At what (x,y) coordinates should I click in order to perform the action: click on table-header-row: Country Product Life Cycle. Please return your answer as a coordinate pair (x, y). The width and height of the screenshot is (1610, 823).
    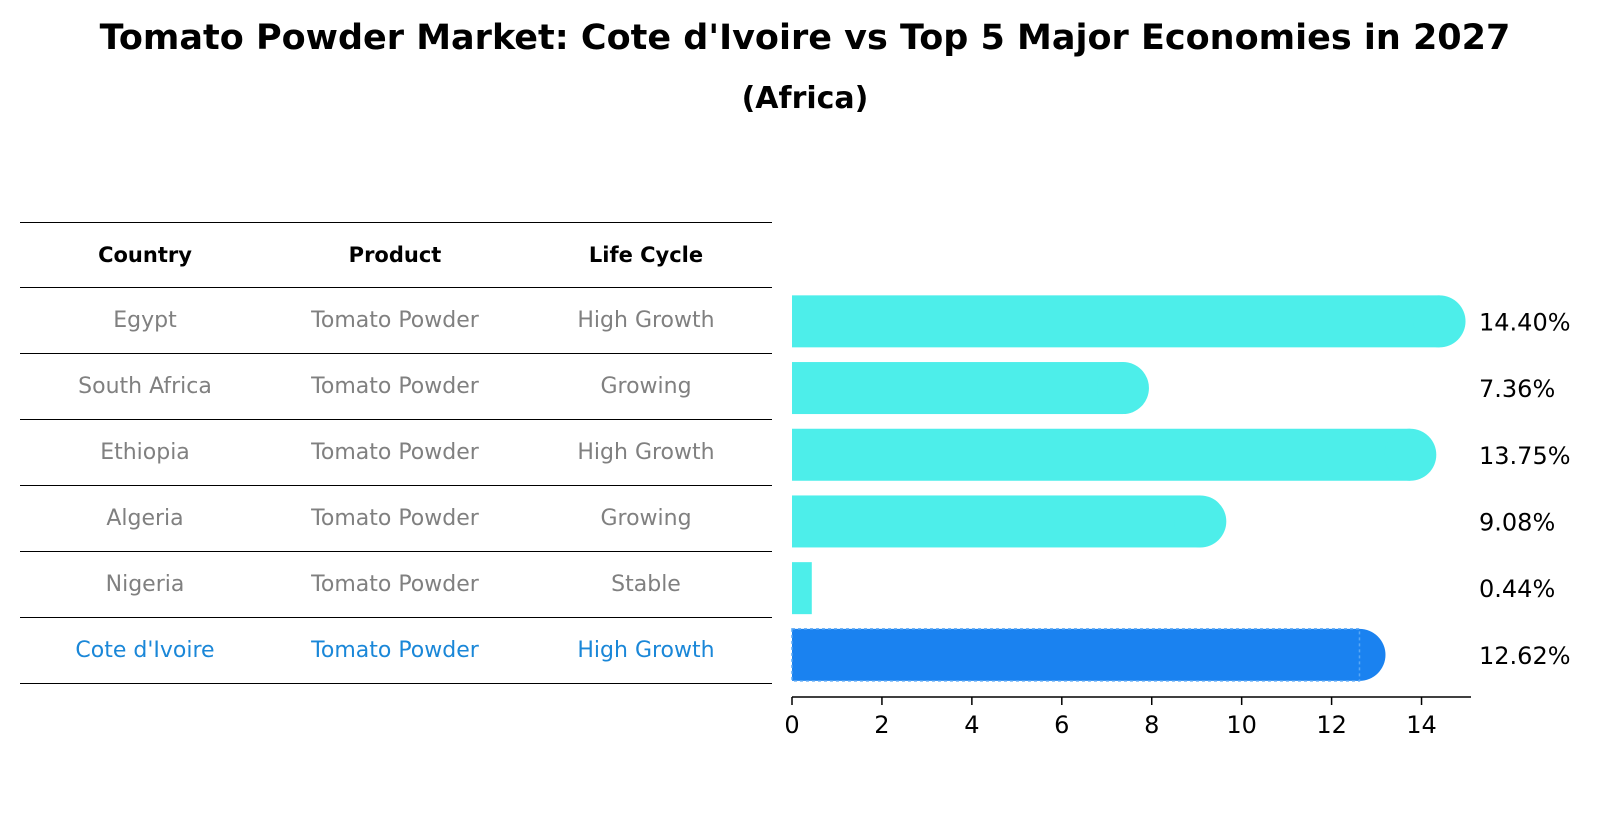
    Looking at the image, I should click on (396, 255).